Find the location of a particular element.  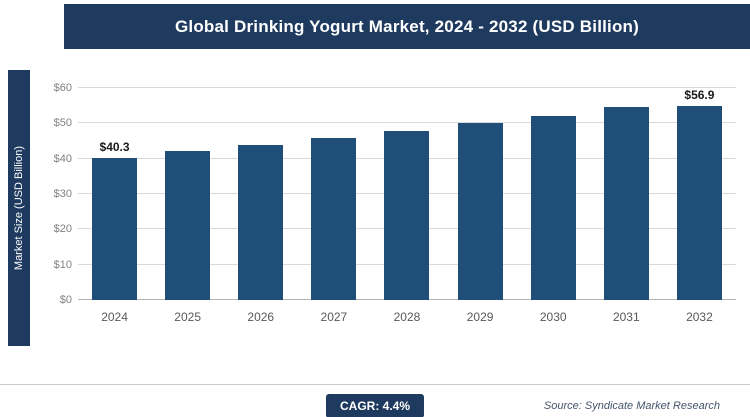

y-axis-strip: Market Size (USD Billion) is located at coordinates (19, 208).